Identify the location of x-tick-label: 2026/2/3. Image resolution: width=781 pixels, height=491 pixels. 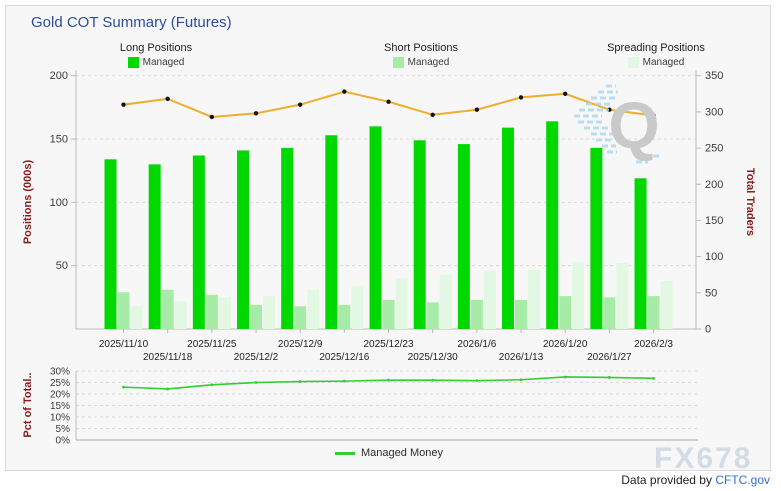
(653, 344).